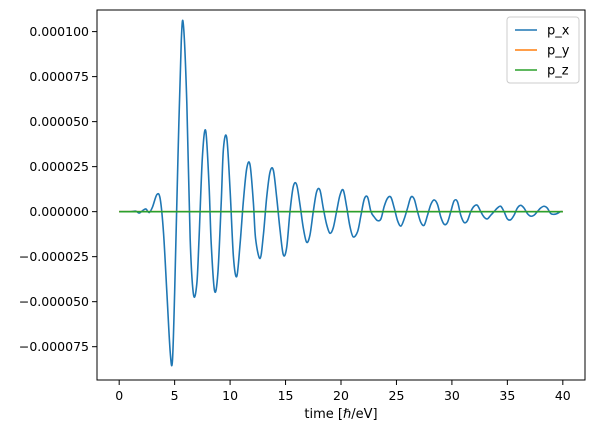 The image size is (602, 435). What do you see at coordinates (397, 395) in the screenshot?
I see `x-tick-label: 25` at bounding box center [397, 395].